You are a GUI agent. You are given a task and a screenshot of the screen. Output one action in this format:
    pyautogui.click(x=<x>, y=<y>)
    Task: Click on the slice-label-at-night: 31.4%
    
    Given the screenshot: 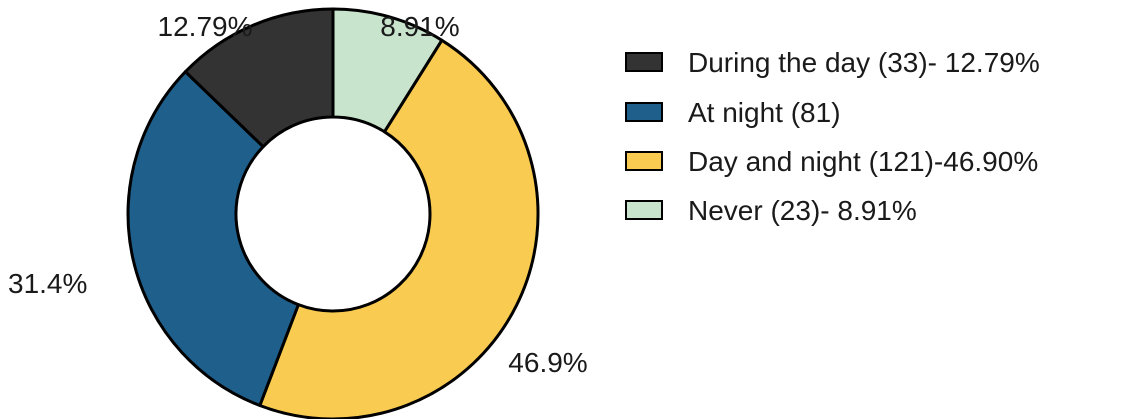 What is the action you would take?
    pyautogui.click(x=47, y=283)
    